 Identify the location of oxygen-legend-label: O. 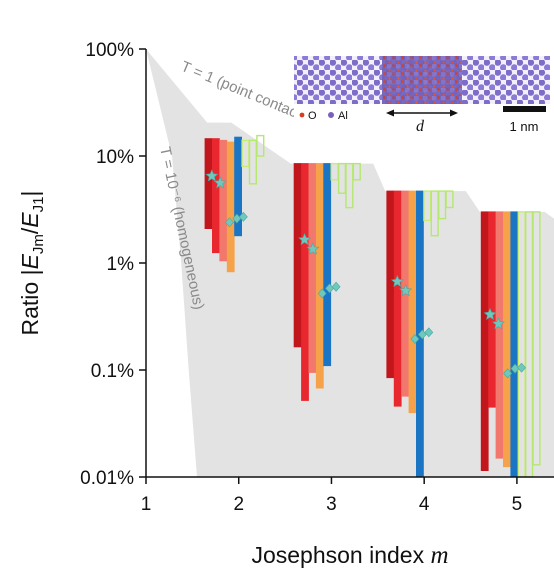
(312, 116).